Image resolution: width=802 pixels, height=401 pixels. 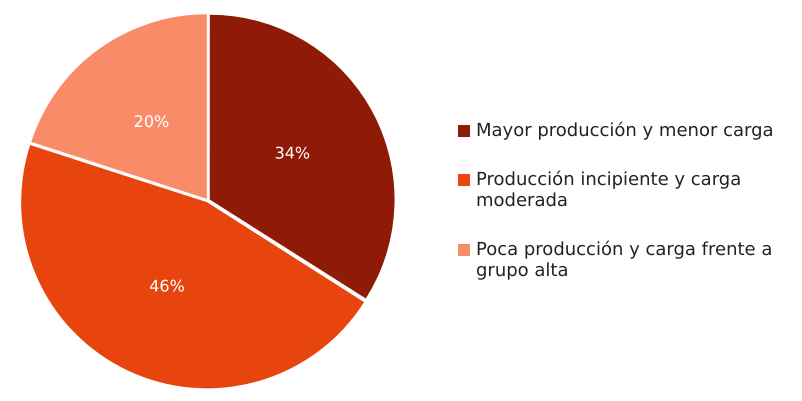 What do you see at coordinates (167, 286) in the screenshot?
I see `data-label: 46%` at bounding box center [167, 286].